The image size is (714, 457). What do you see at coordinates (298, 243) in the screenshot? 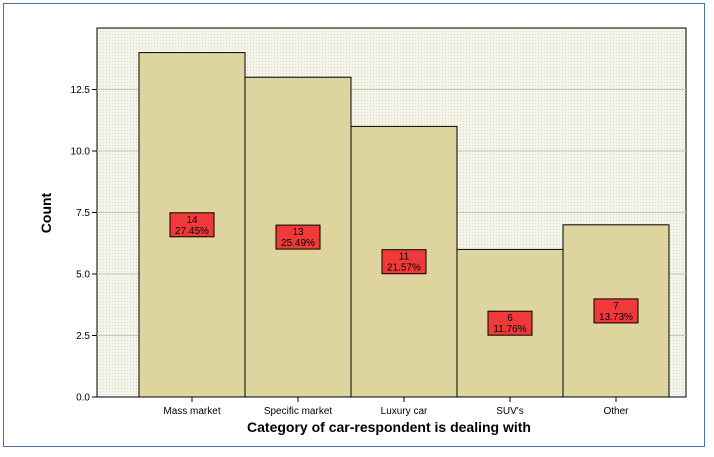
I see `data-label-percent: 25.49%` at bounding box center [298, 243].